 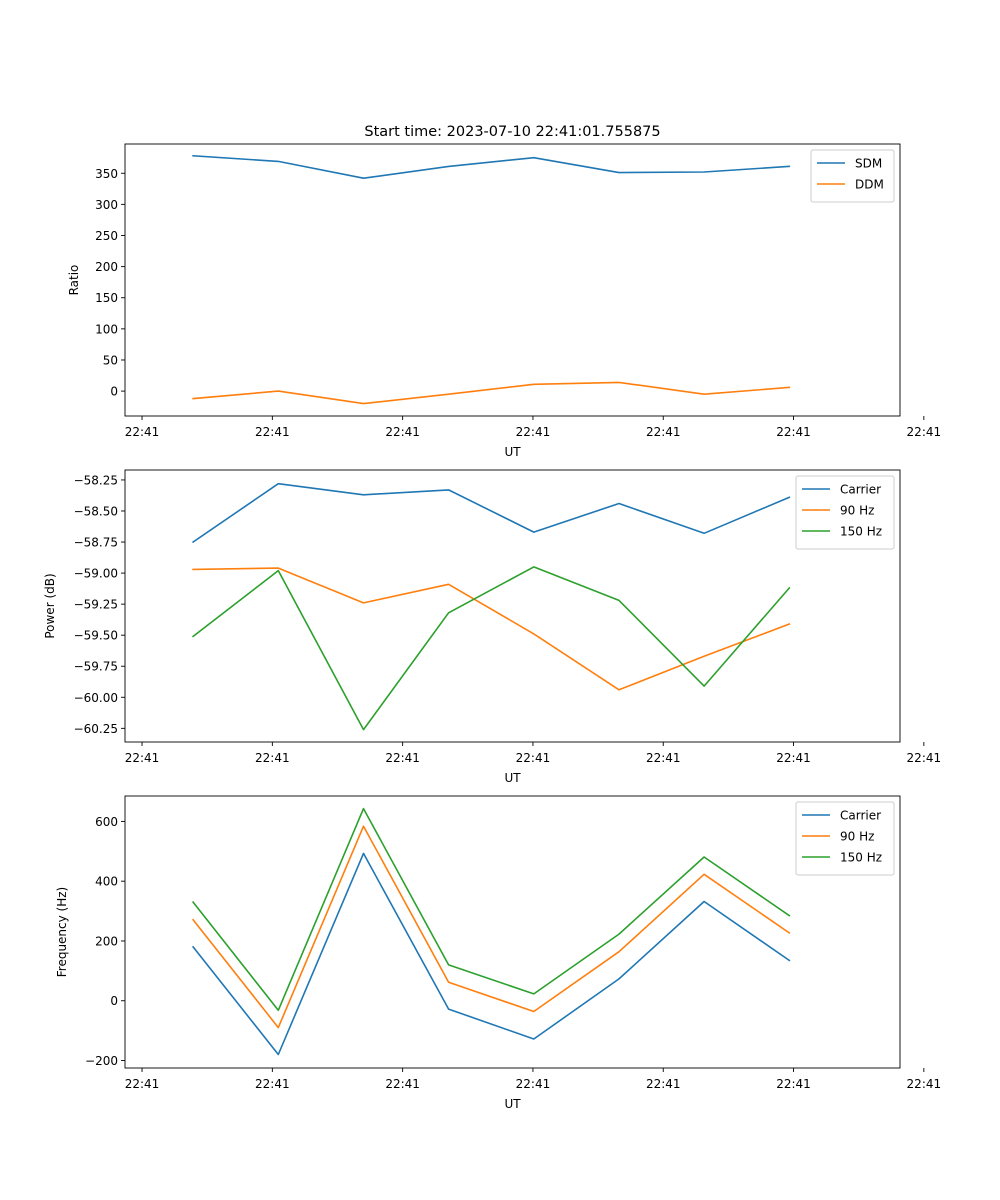 I want to click on y-tick-label: 400, so click(x=106, y=882).